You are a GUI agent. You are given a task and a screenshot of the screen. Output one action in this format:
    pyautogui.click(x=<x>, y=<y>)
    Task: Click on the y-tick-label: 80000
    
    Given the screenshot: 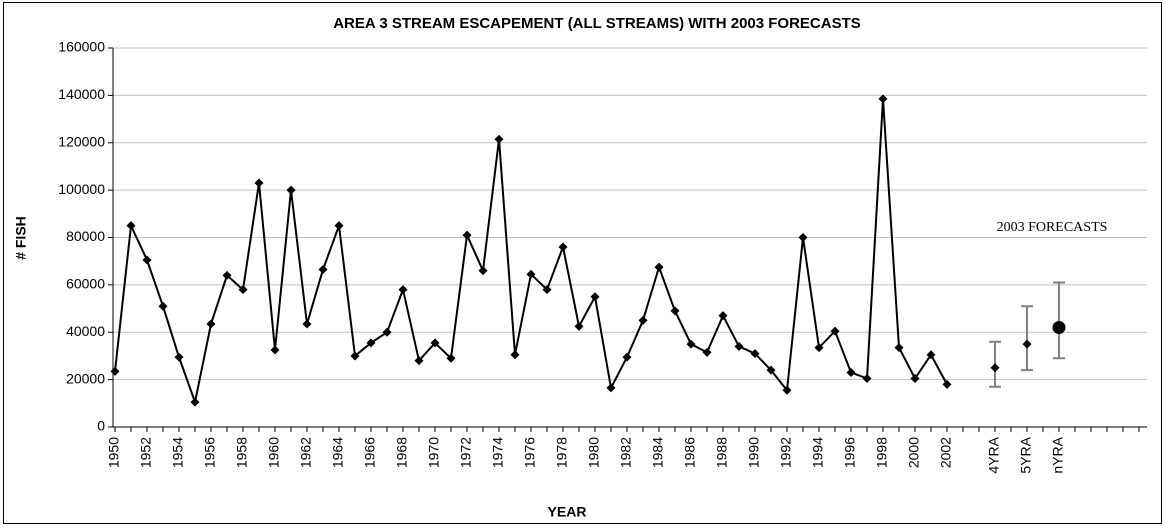 What is the action you would take?
    pyautogui.click(x=85, y=236)
    